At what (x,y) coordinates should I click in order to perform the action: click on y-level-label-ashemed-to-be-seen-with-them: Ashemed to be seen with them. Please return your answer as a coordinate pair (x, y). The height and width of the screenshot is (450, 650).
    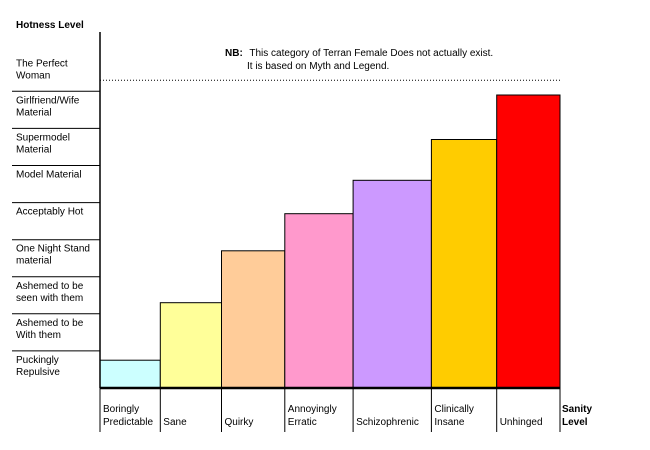
    Looking at the image, I should click on (50, 292).